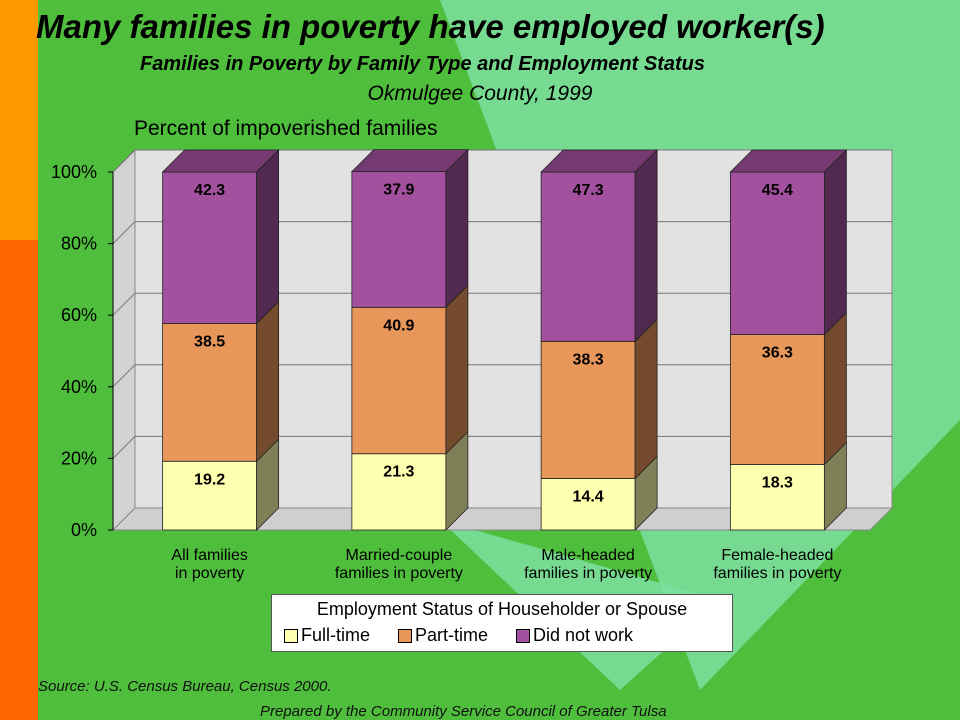 Image resolution: width=960 pixels, height=720 pixels. I want to click on y-tick-label: 100%, so click(74, 172).